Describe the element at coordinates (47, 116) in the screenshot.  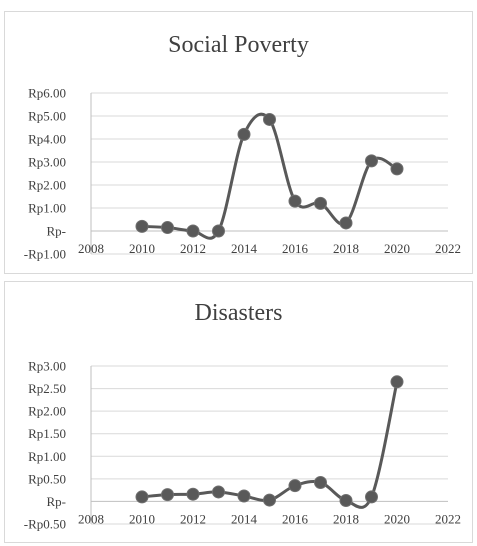
I see `y-tick-label: Rp5.00` at that location.